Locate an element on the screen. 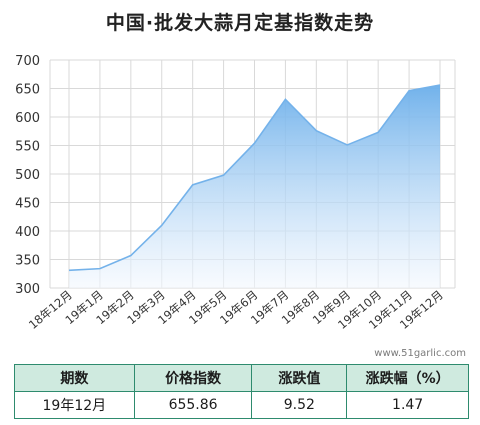  y-tick-label: 650 is located at coordinates (27, 90).